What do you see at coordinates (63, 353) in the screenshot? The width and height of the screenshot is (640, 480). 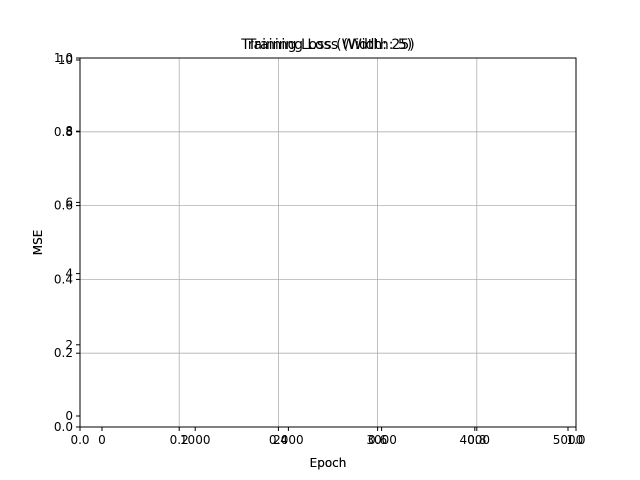 I see `y-tick-label: 0.2` at bounding box center [63, 353].